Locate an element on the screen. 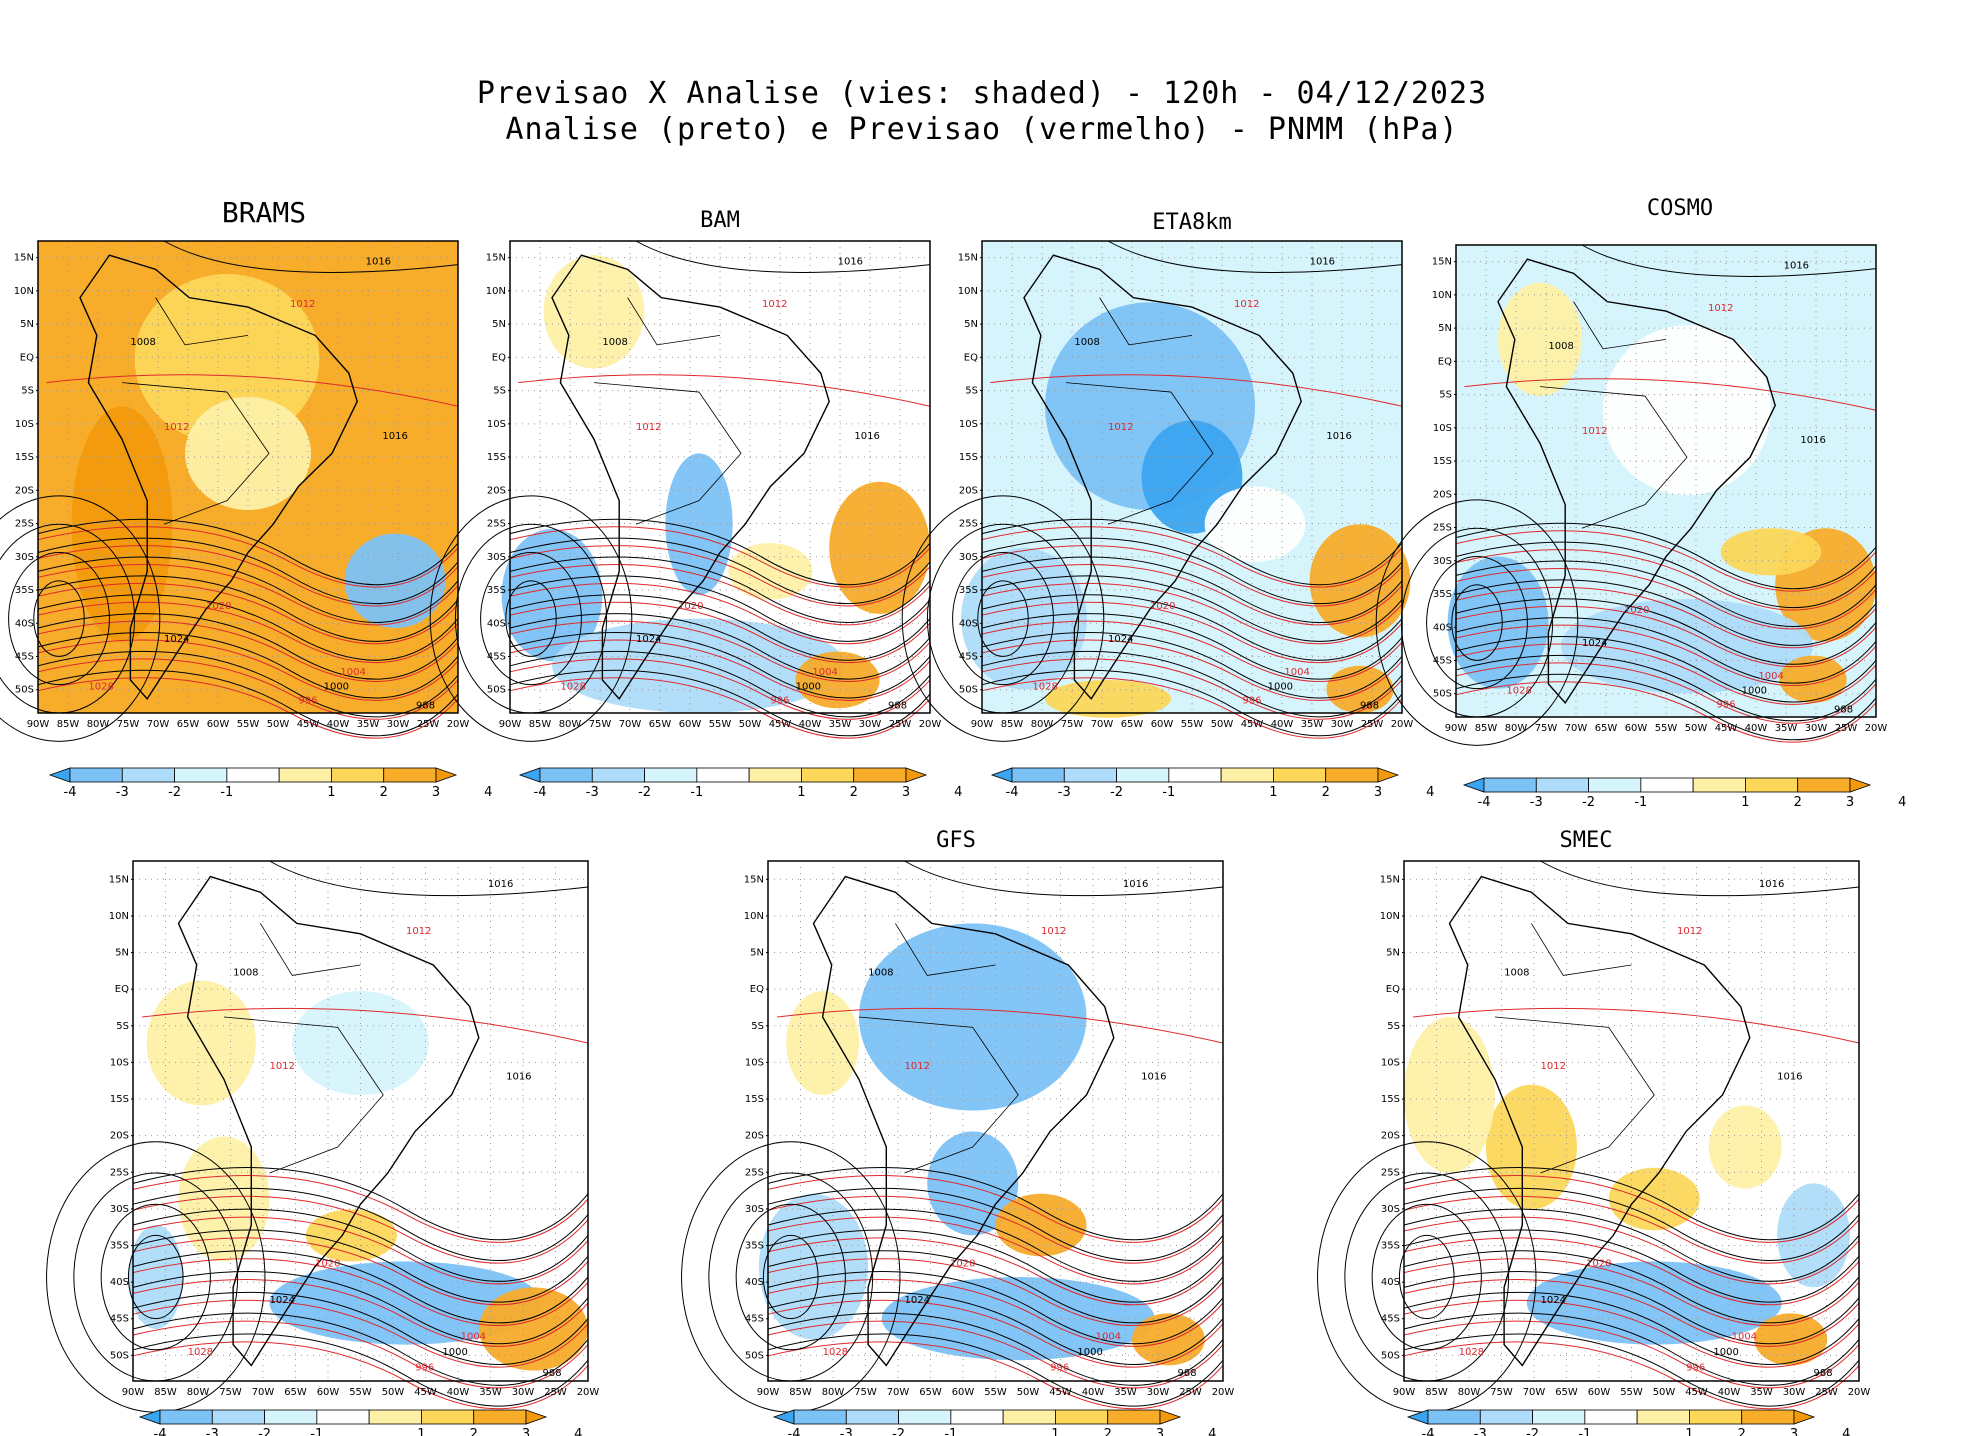  lon-tick-label: 60W is located at coordinates (218, 724).